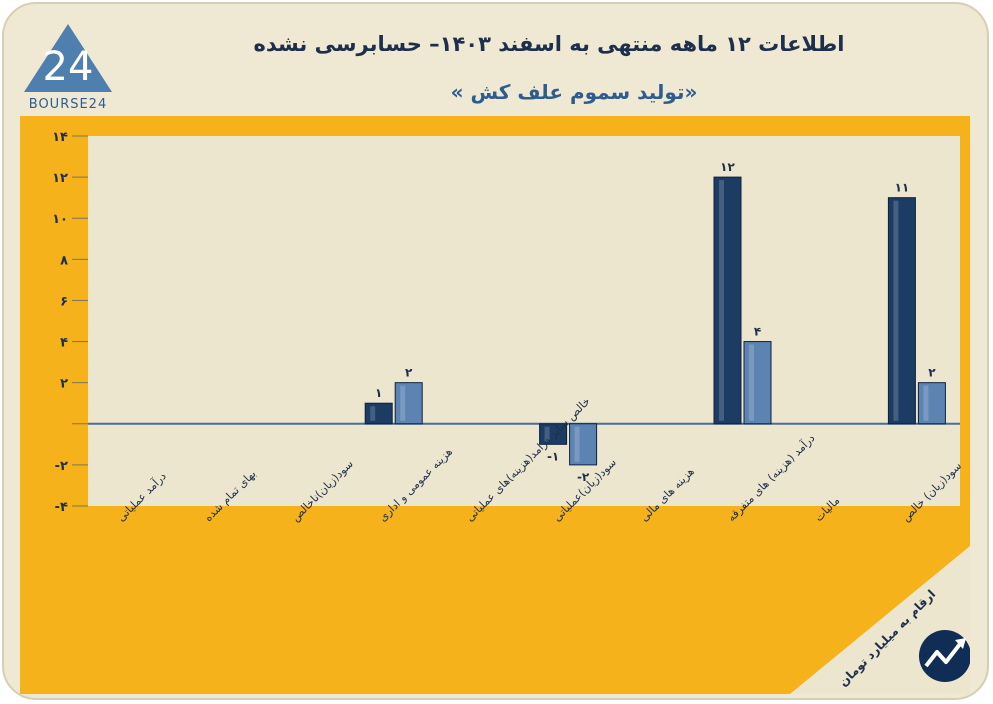  I want to click on y-tick-label: ۴, so click(64, 343).